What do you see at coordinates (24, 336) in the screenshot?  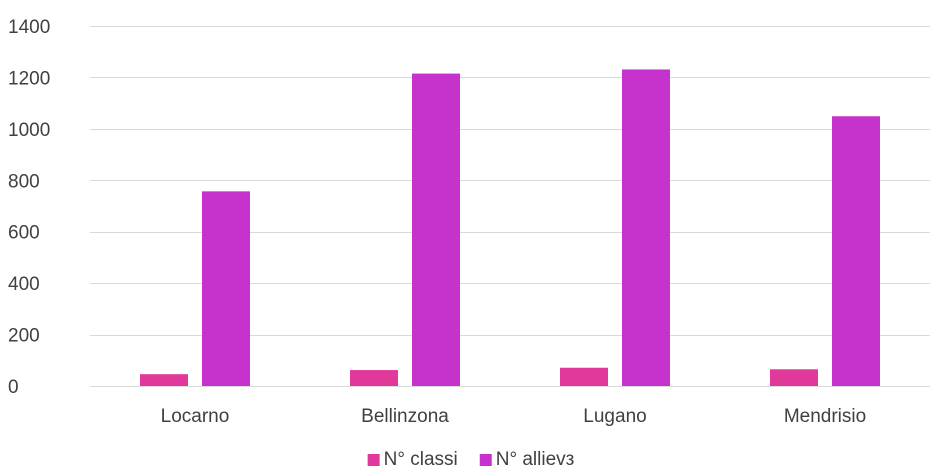 I see `y-tick-label: 200` at bounding box center [24, 336].